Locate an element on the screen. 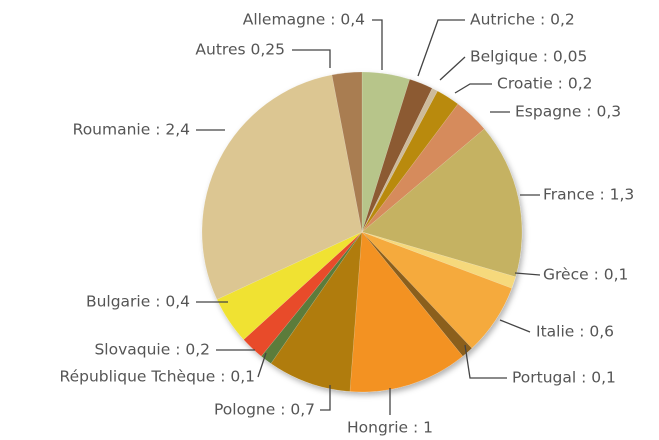 The width and height of the screenshot is (659, 440). slice-label: Autres 0,25 is located at coordinates (240, 50).